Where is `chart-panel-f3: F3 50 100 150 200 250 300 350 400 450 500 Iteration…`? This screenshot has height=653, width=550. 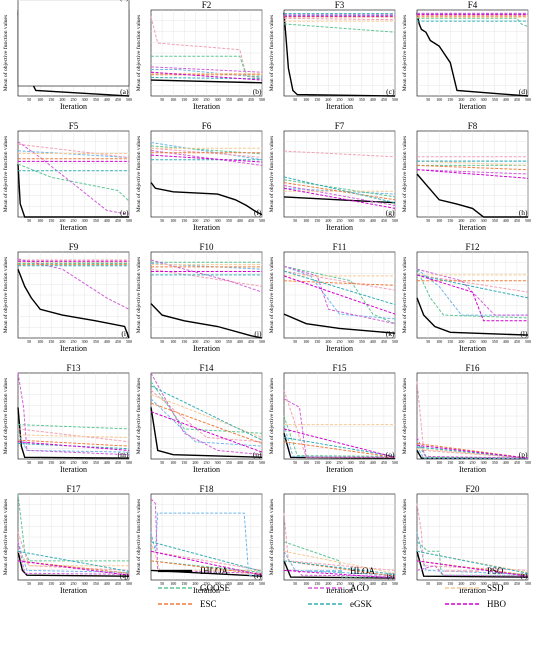 chart-panel-f3: F3 50 100 150 200 250 300 350 400 450 500 Iteration… is located at coordinates (333, 55).